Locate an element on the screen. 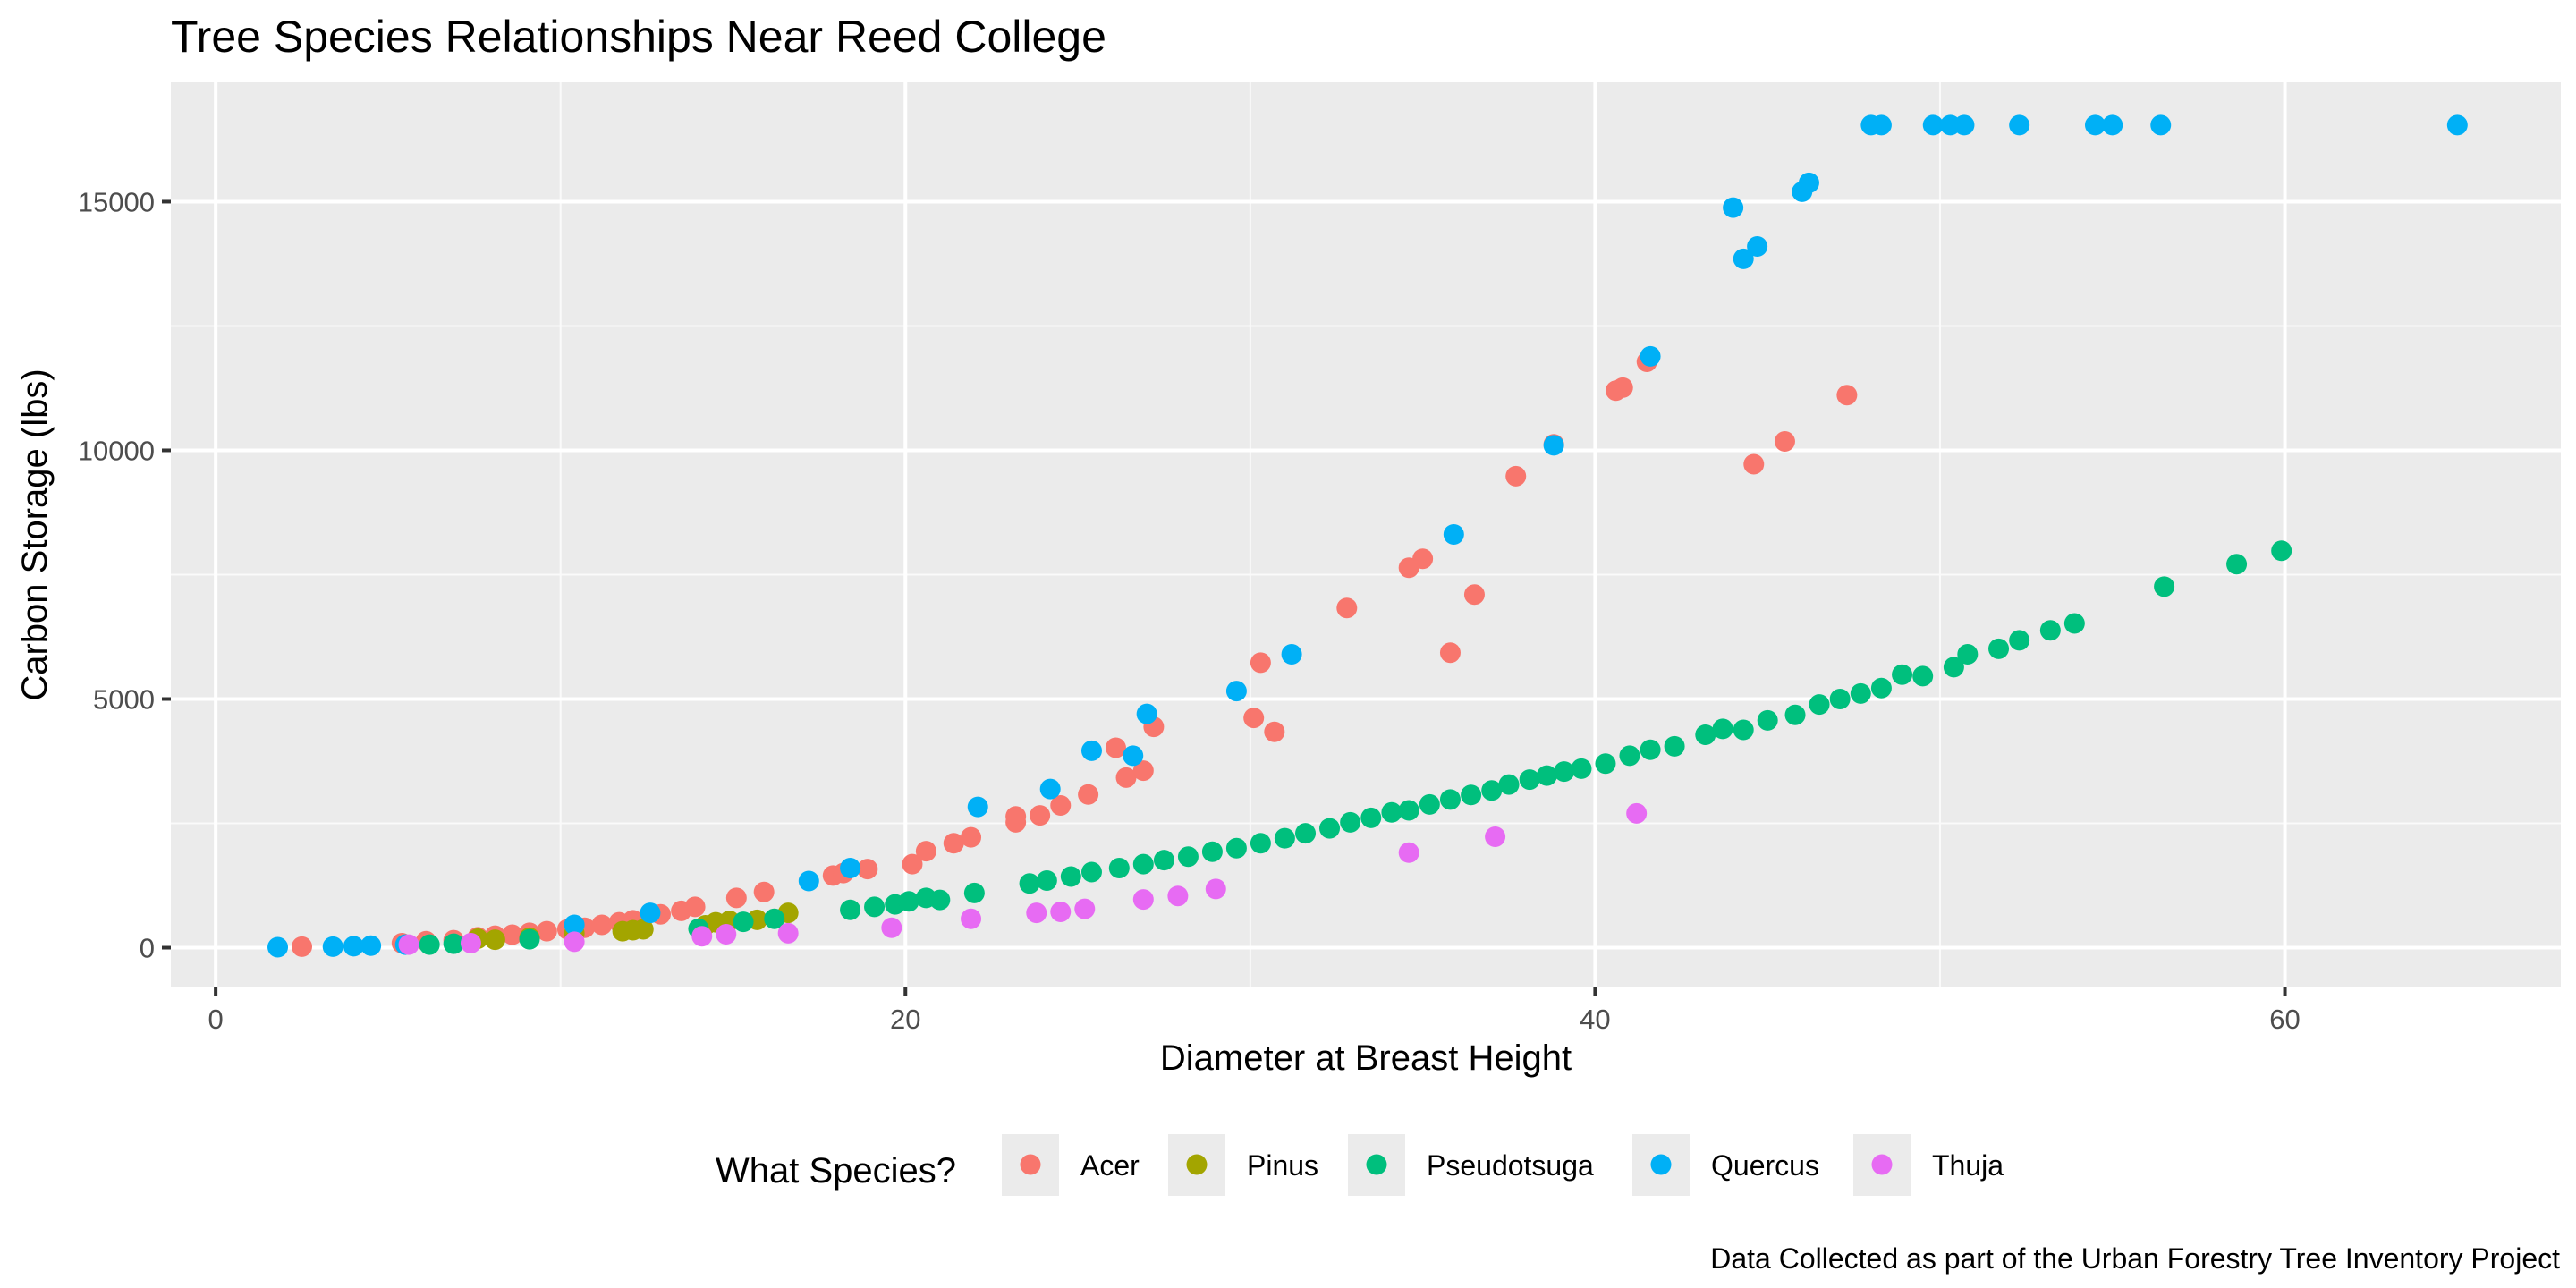 This screenshot has height=1288, width=2576. series-thuja is located at coordinates (1023, 878).